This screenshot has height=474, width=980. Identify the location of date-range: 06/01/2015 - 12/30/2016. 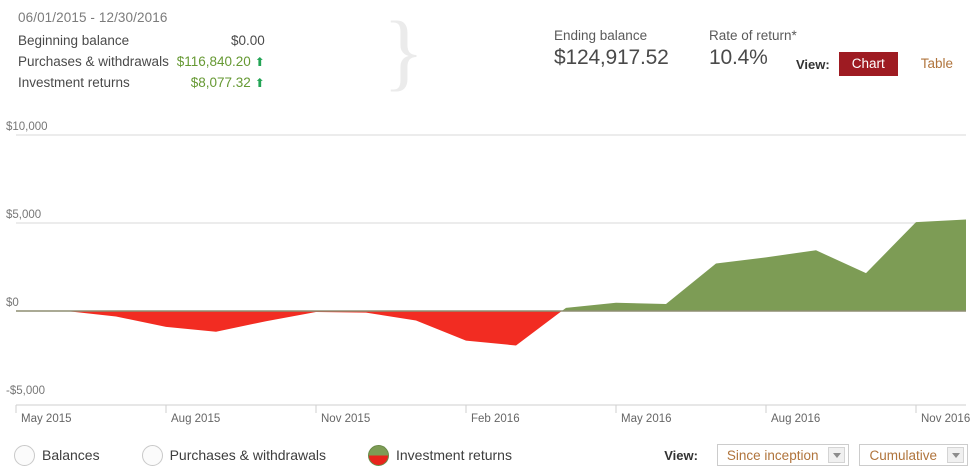
(93, 17).